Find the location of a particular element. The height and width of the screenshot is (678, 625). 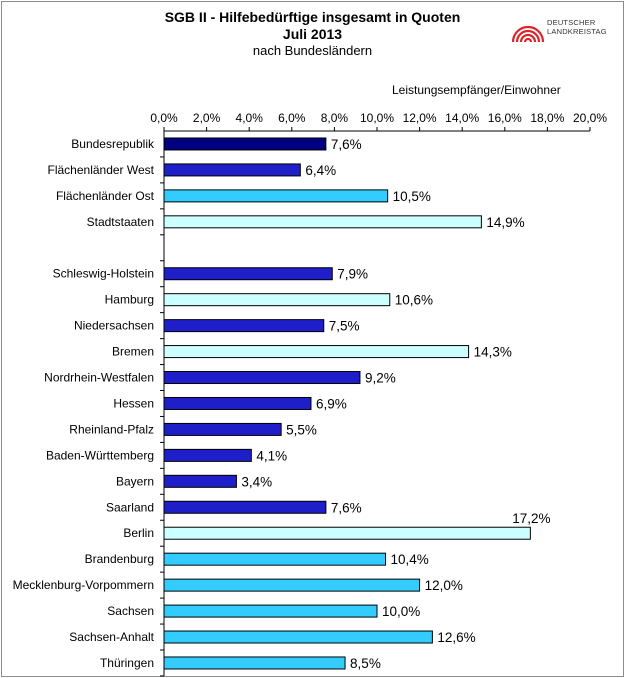

category-label: Brandenburg is located at coordinates (119, 559).